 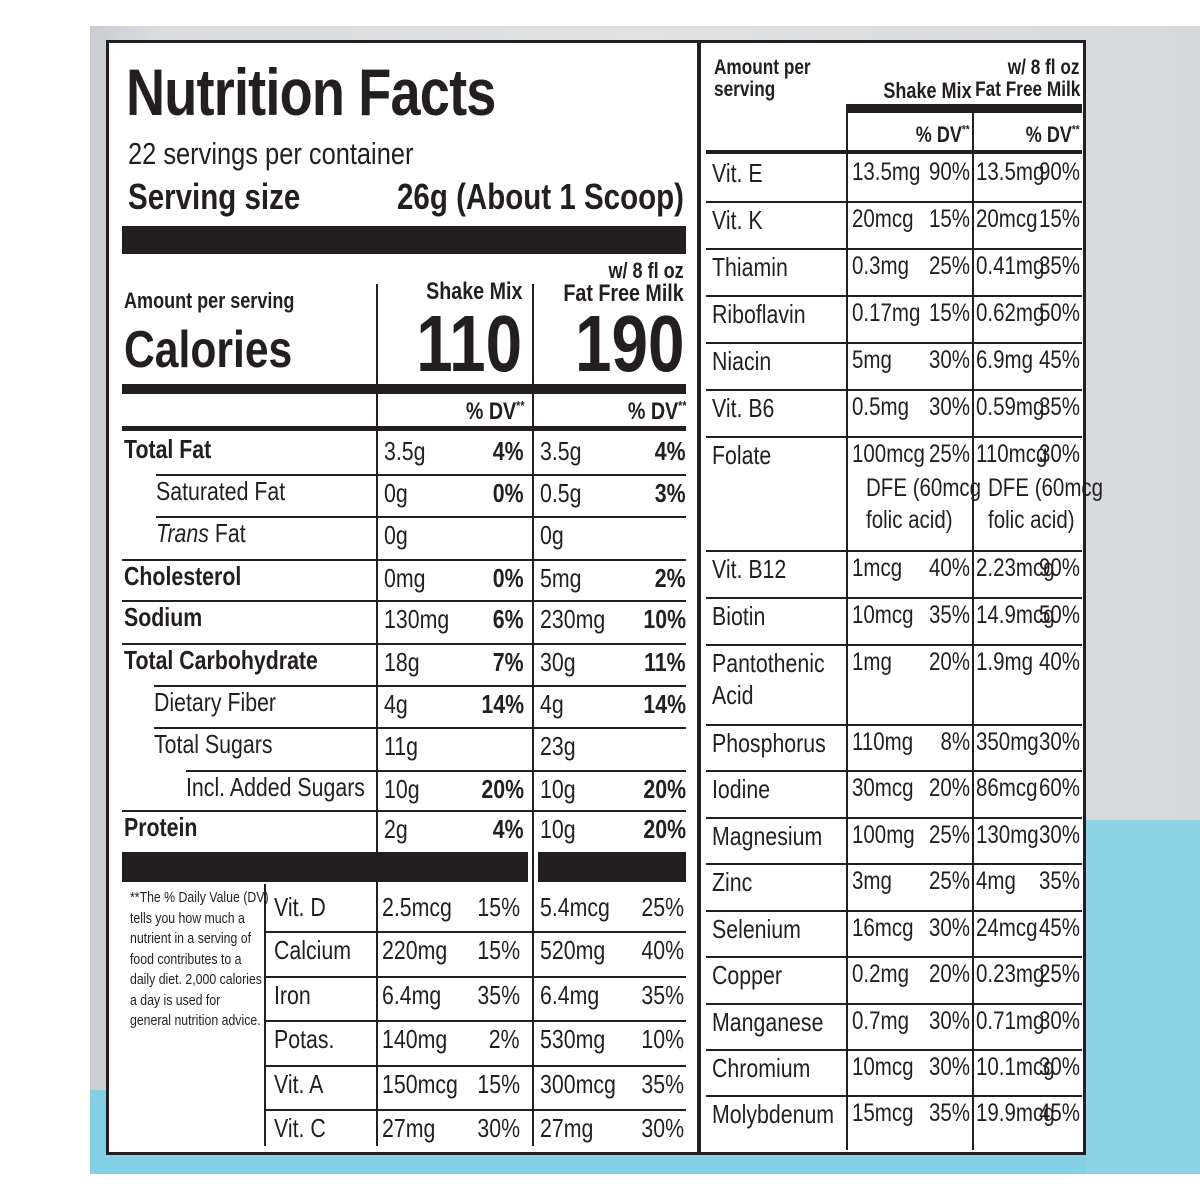 I want to click on vitamin-mix-amount: 150mcg, so click(x=420, y=1084).